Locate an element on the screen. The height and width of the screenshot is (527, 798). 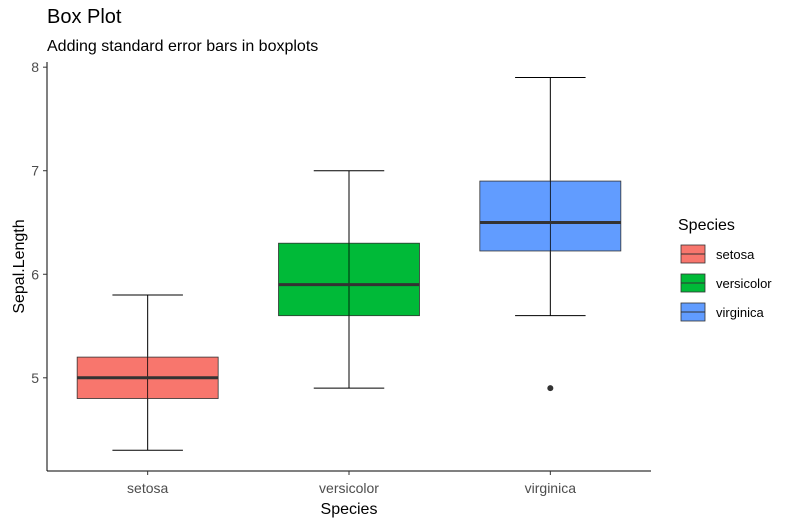
legend-title: Species is located at coordinates (706, 225).